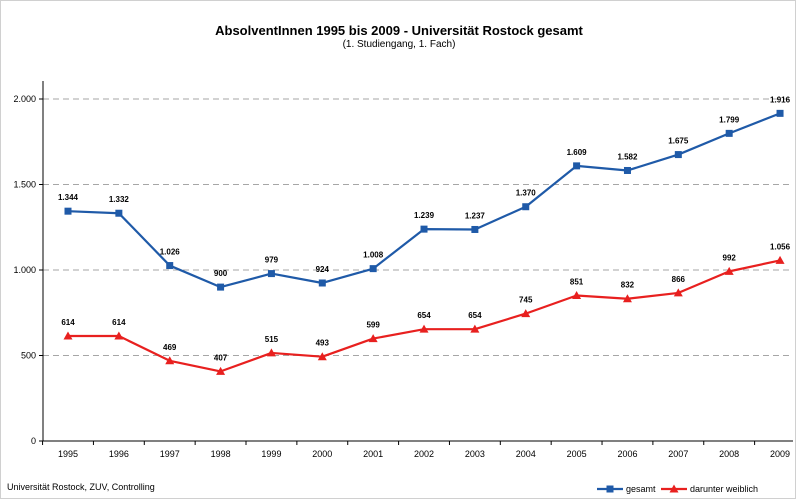 This screenshot has height=500, width=796. Describe the element at coordinates (119, 454) in the screenshot. I see `x-tick-label: 1996` at that location.